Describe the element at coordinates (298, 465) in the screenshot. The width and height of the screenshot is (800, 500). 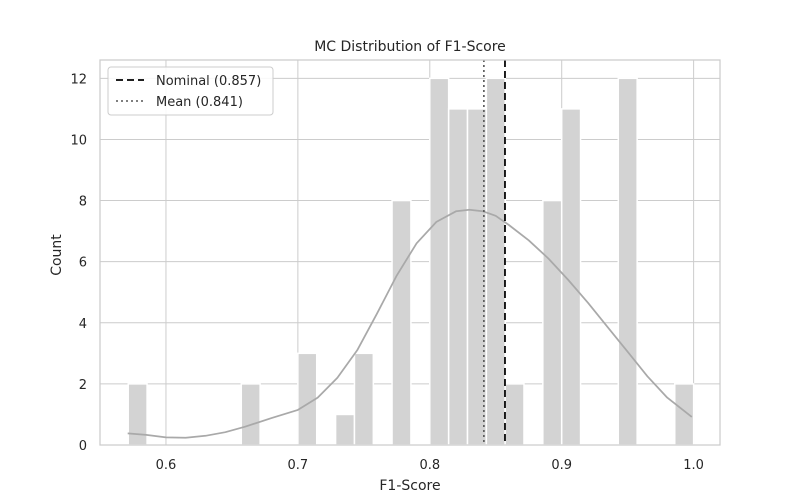
I see `x-tick-label: 0.7` at that location.